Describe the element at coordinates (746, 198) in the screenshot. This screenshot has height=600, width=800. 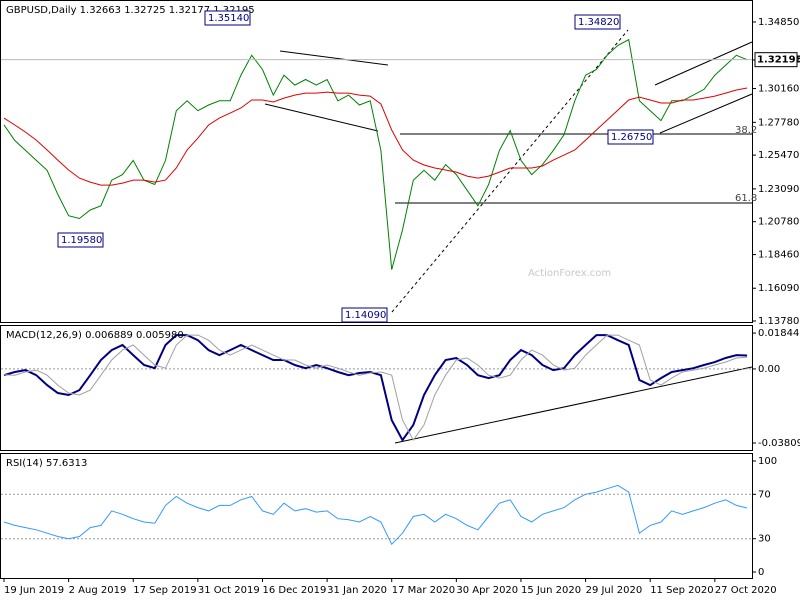
I see `annotation: 61.8` at that location.